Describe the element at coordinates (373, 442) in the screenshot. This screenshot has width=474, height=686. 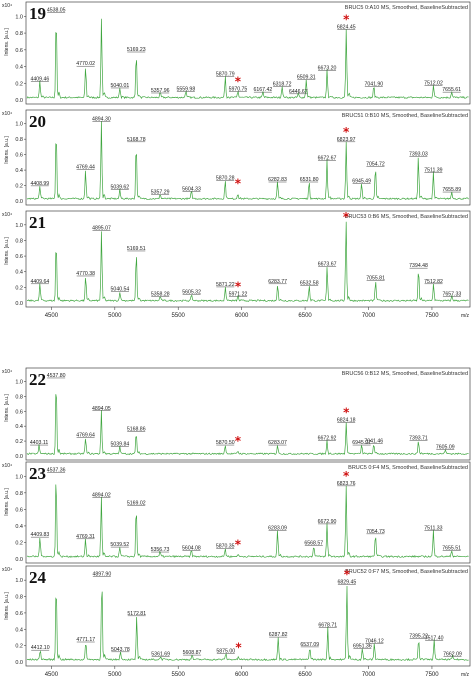
I see `peak-label: 7041.46` at that location.